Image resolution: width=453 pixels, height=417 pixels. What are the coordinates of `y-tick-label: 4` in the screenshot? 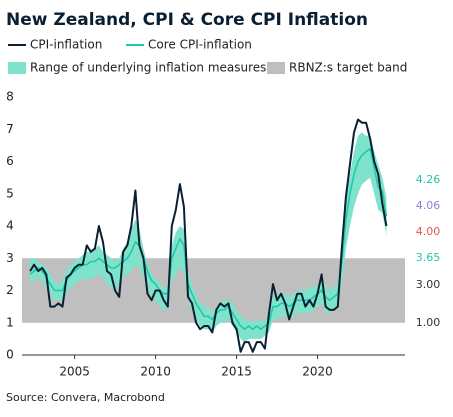 It's located at (10, 226).